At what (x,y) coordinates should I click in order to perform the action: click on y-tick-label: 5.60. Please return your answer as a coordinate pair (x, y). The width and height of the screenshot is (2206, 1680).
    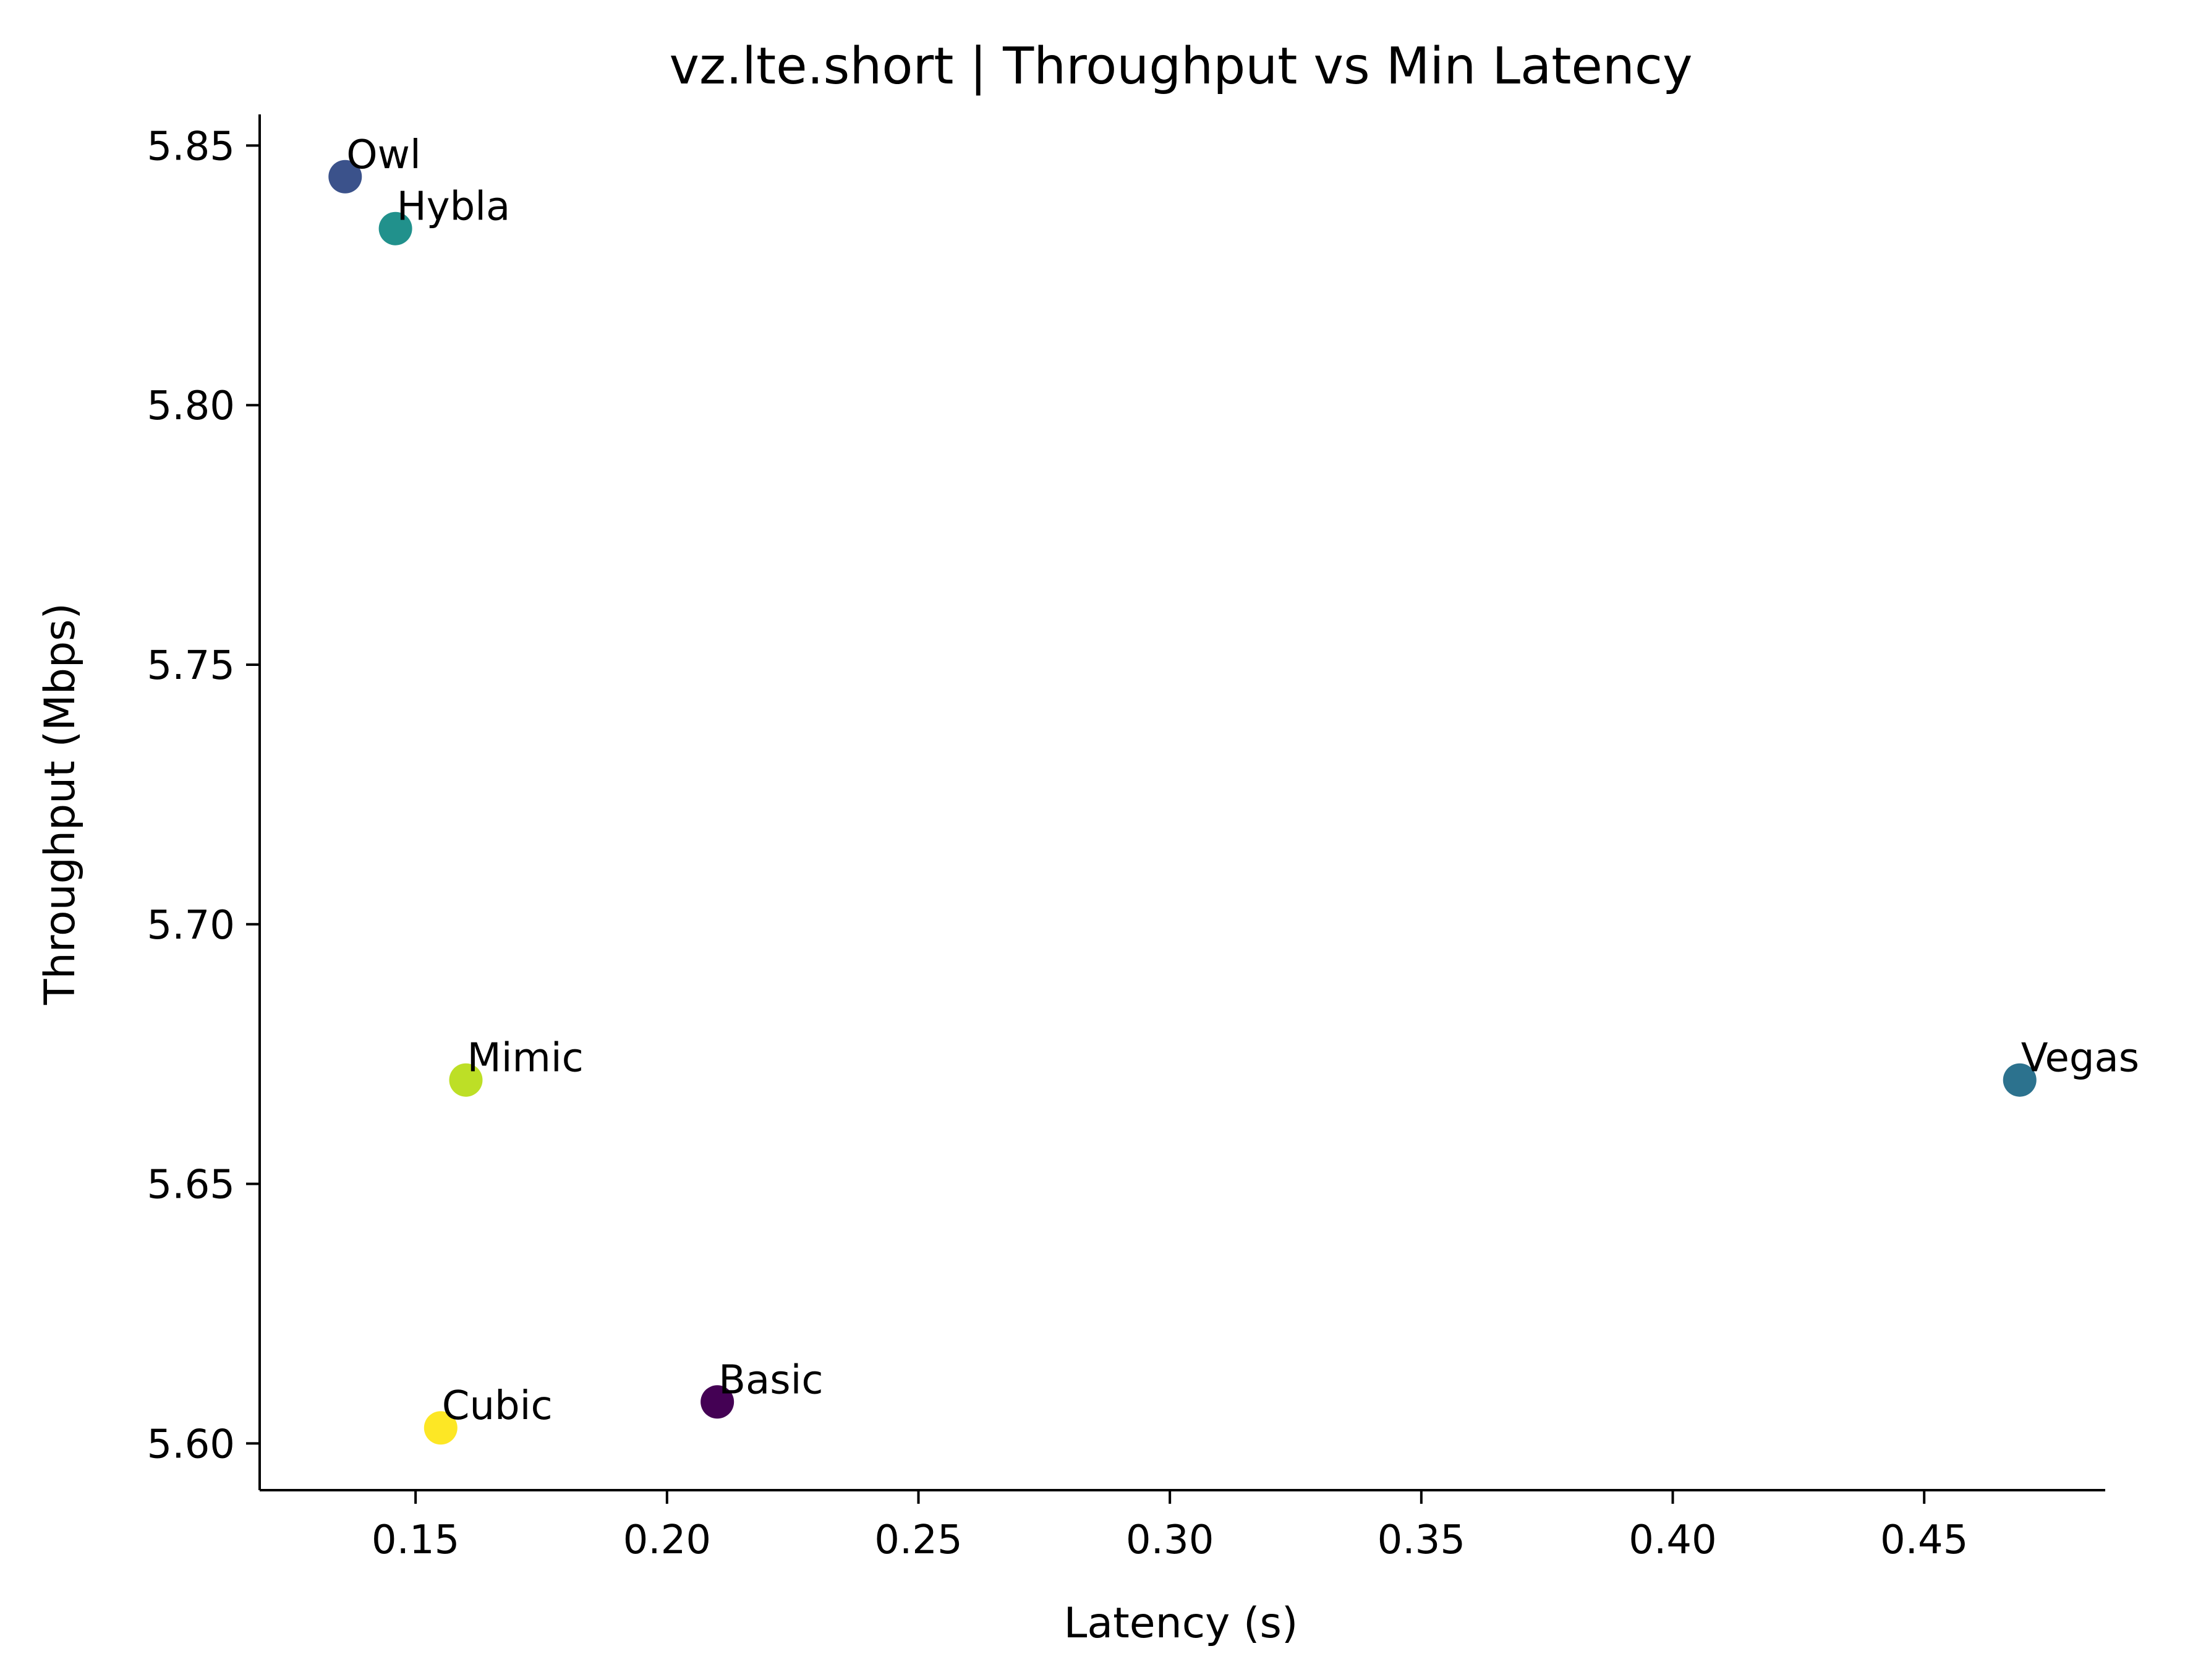
    Looking at the image, I should click on (191, 1444).